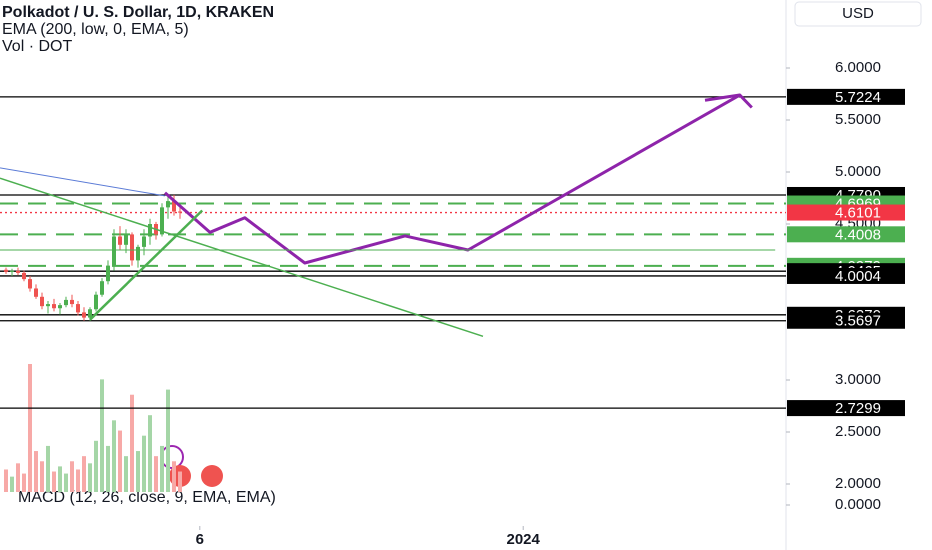 The image size is (932, 550). Describe the element at coordinates (858, 119) in the screenshot. I see `y-tick-label: 5.5000` at that location.